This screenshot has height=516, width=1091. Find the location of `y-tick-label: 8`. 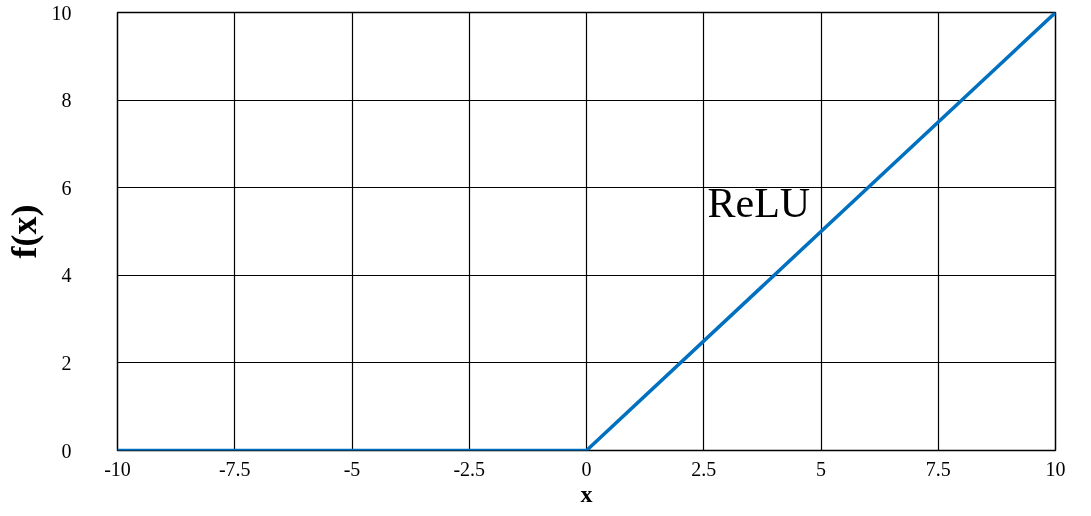

y-tick-label: 8 is located at coordinates (66, 100).